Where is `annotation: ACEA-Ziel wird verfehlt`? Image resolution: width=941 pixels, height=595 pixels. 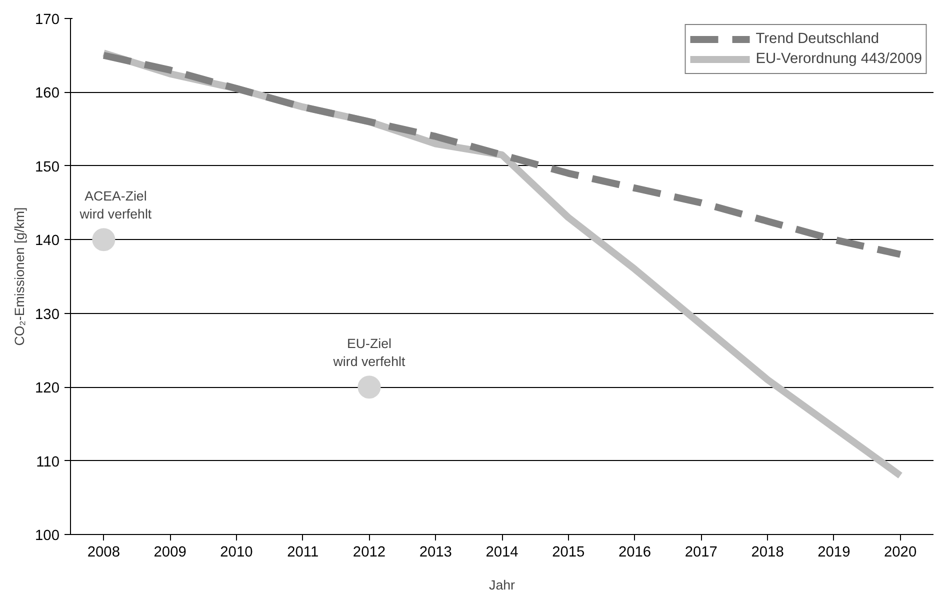 annotation: ACEA-Ziel wird verfehlt is located at coordinates (115, 205).